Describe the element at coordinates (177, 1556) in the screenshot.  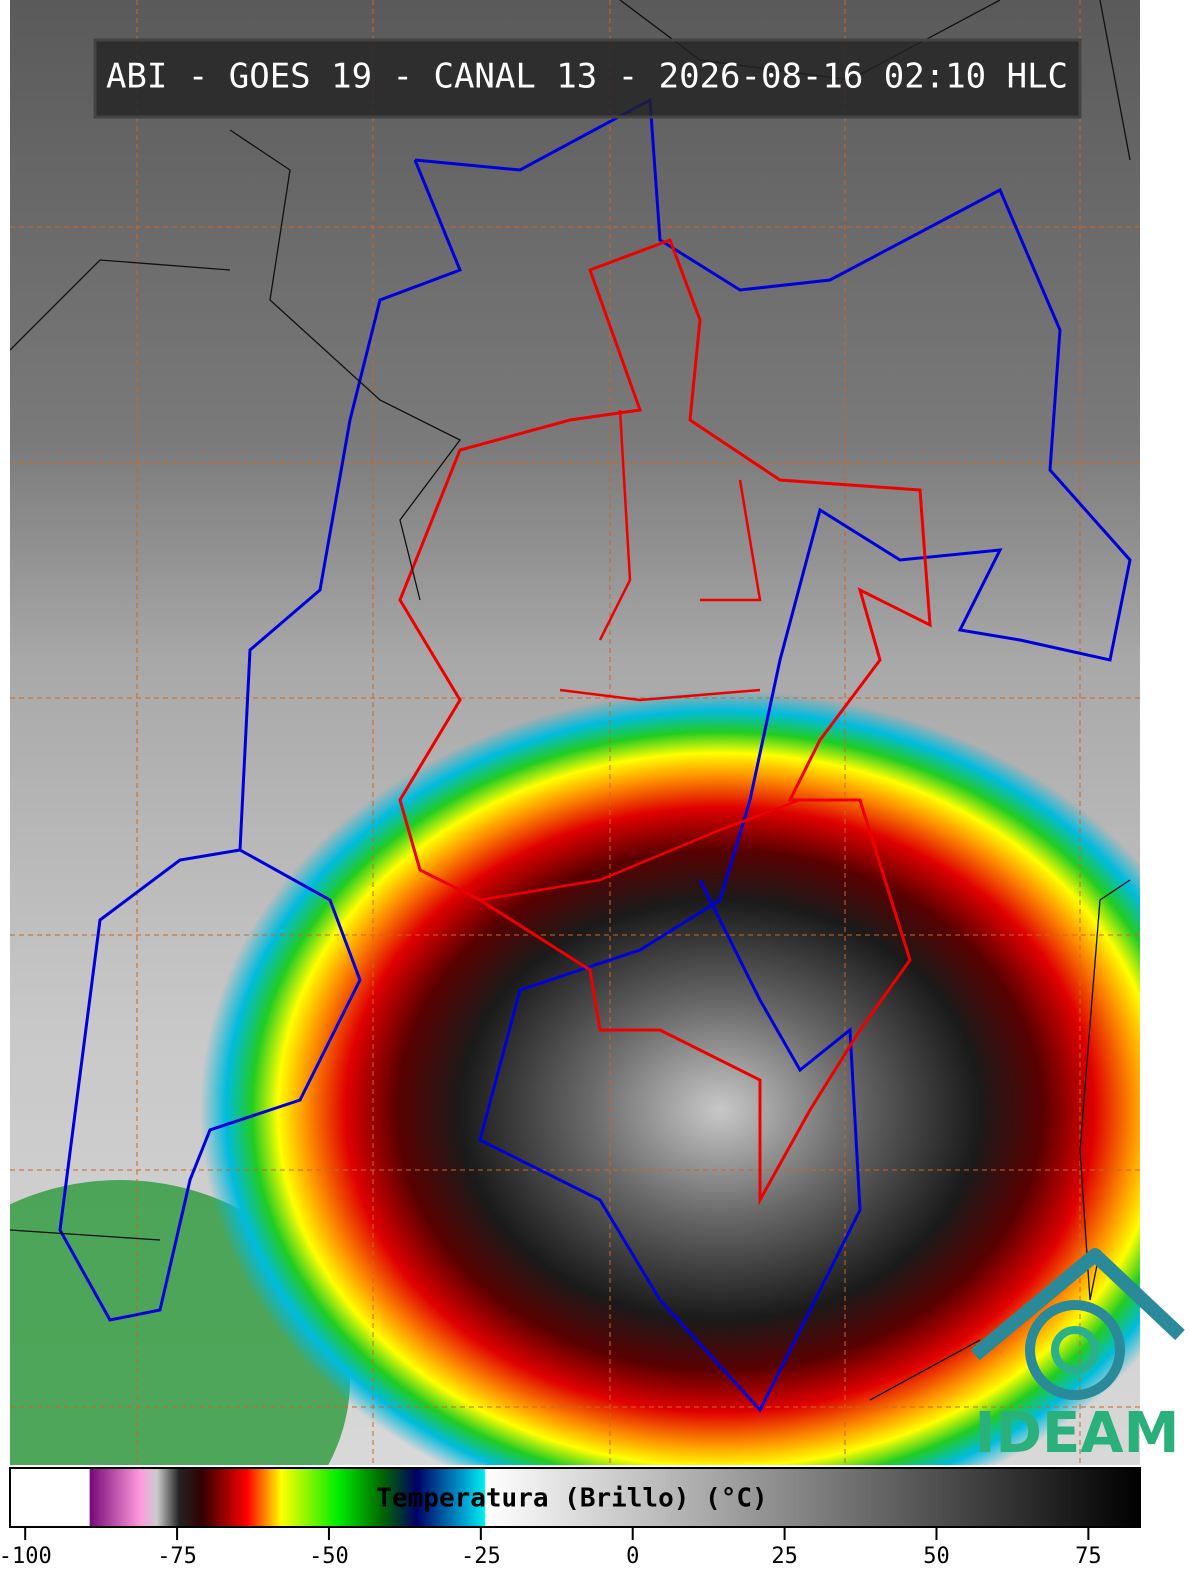
I see `tick-label: -75` at that location.